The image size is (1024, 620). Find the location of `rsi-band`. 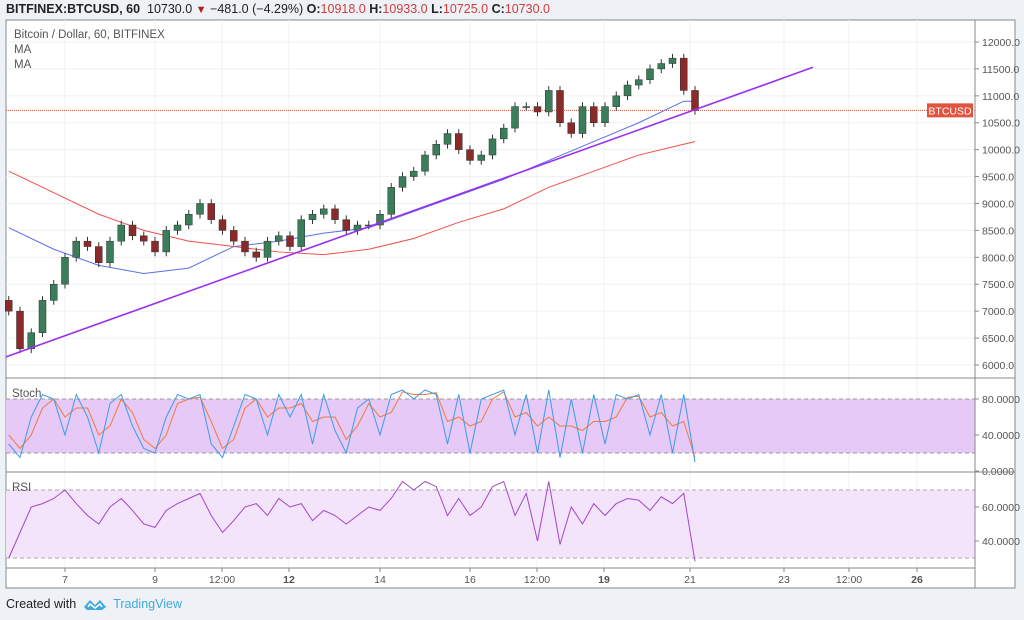

rsi-band is located at coordinates (490, 524).